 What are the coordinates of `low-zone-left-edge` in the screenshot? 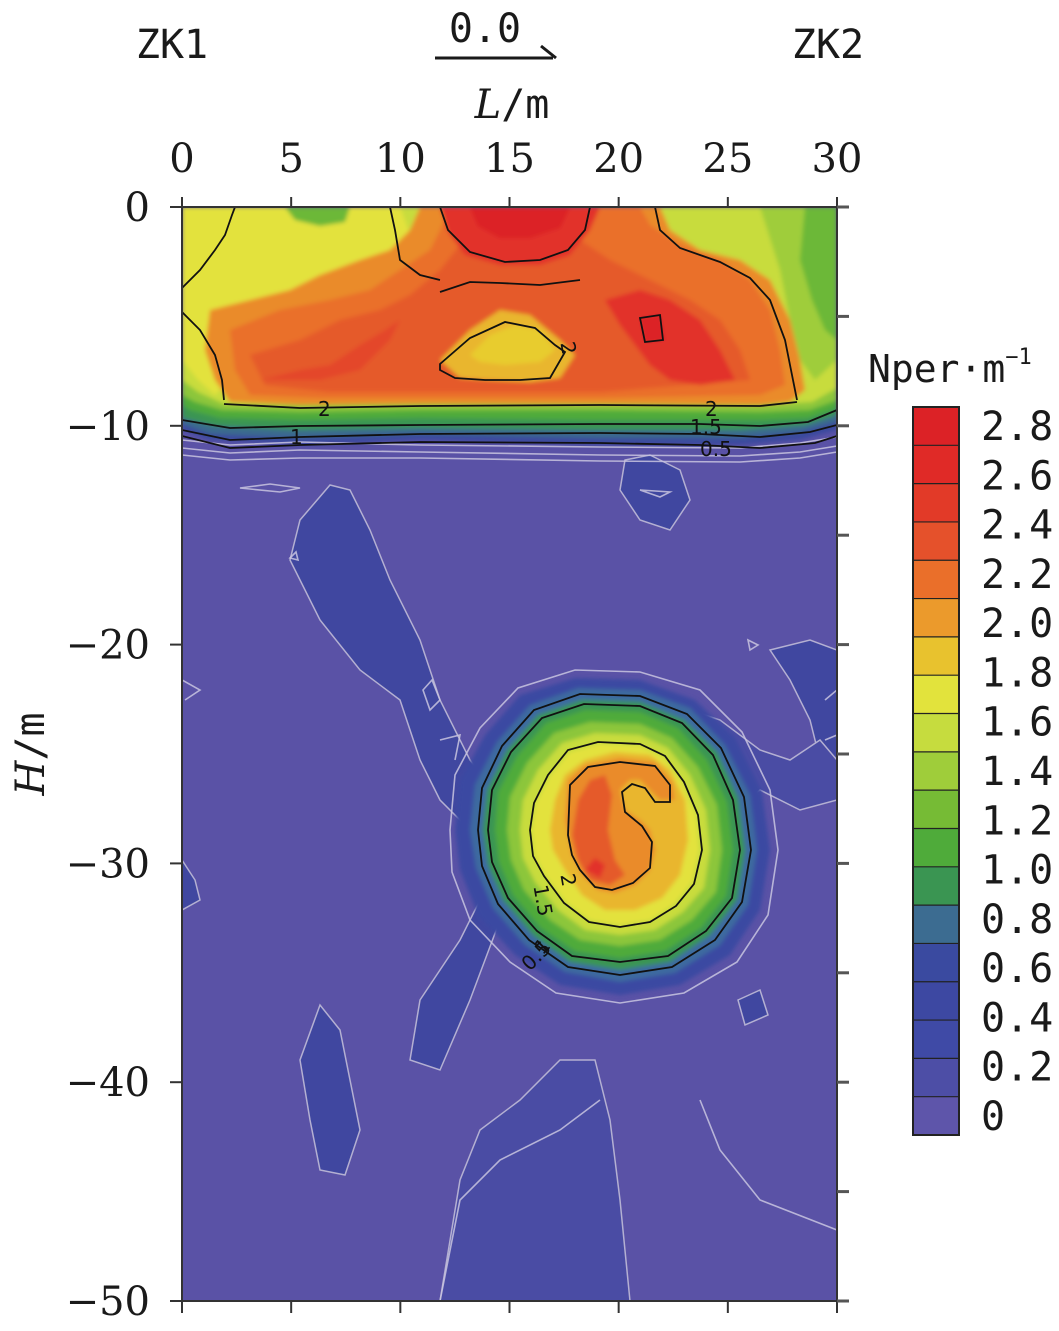 It's located at (191, 884).